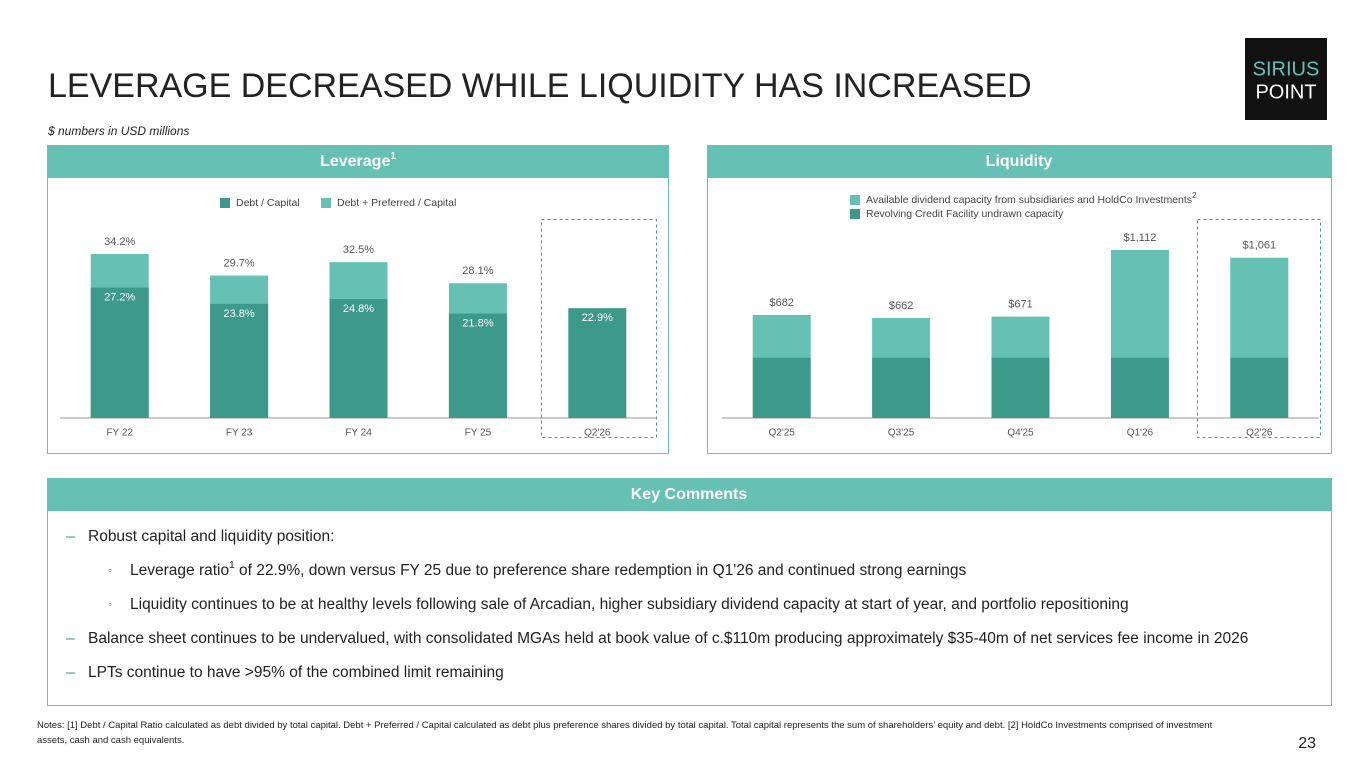 This screenshot has width=1365, height=767. I want to click on title-text: Leverage, so click(355, 161).